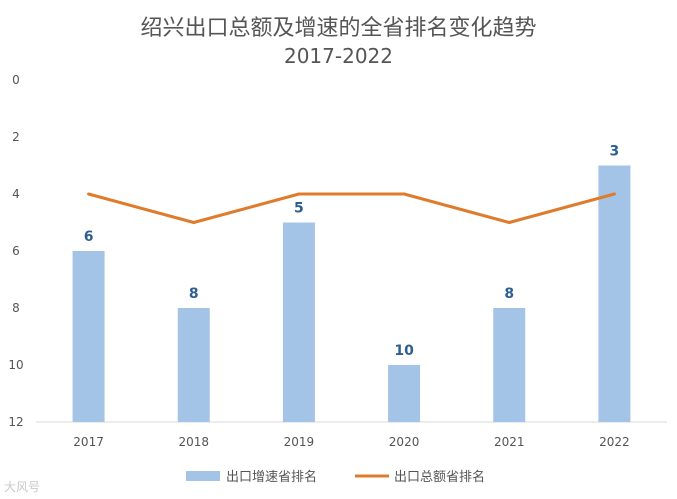 The image size is (677, 499). I want to click on chart-subtitle: 2017-2022, so click(338, 56).